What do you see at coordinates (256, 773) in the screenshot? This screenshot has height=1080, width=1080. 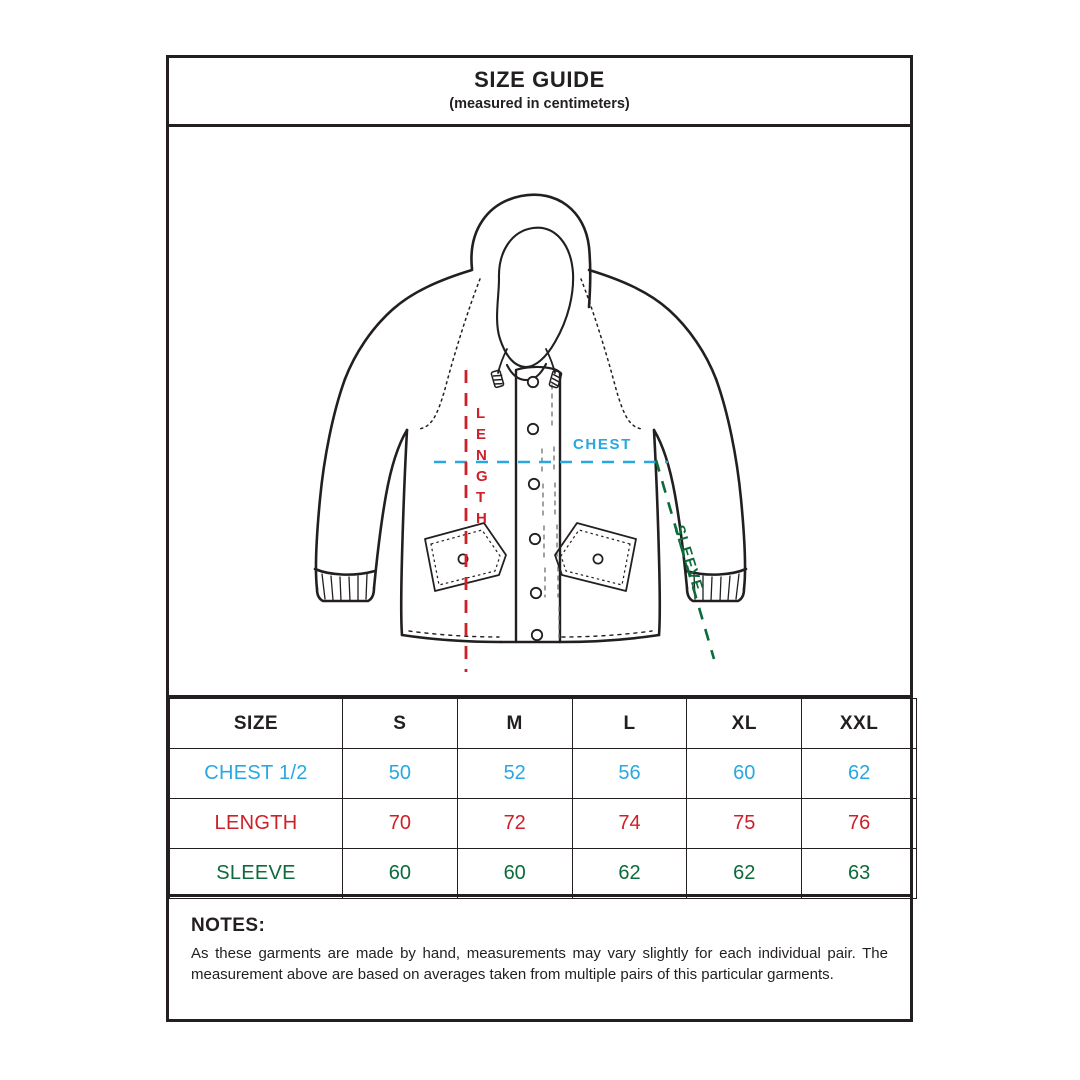 I see `row-label-chest: CHEST 1/2` at bounding box center [256, 773].